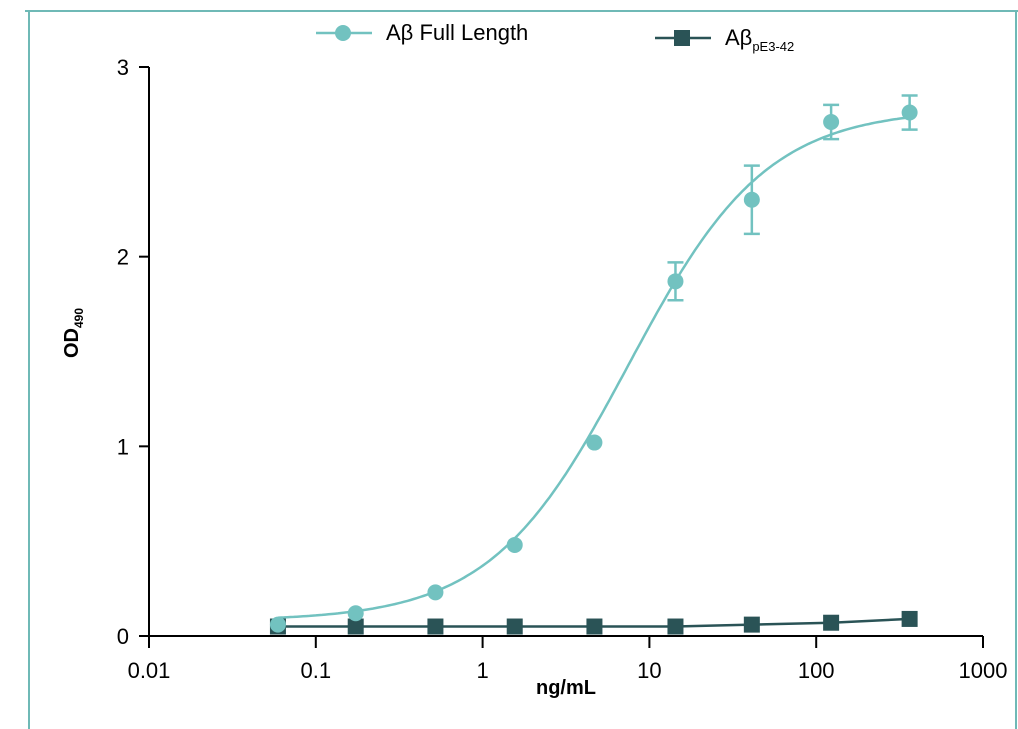 This screenshot has width=1018, height=729. I want to click on x-tick-label: 1000, so click(983, 670).